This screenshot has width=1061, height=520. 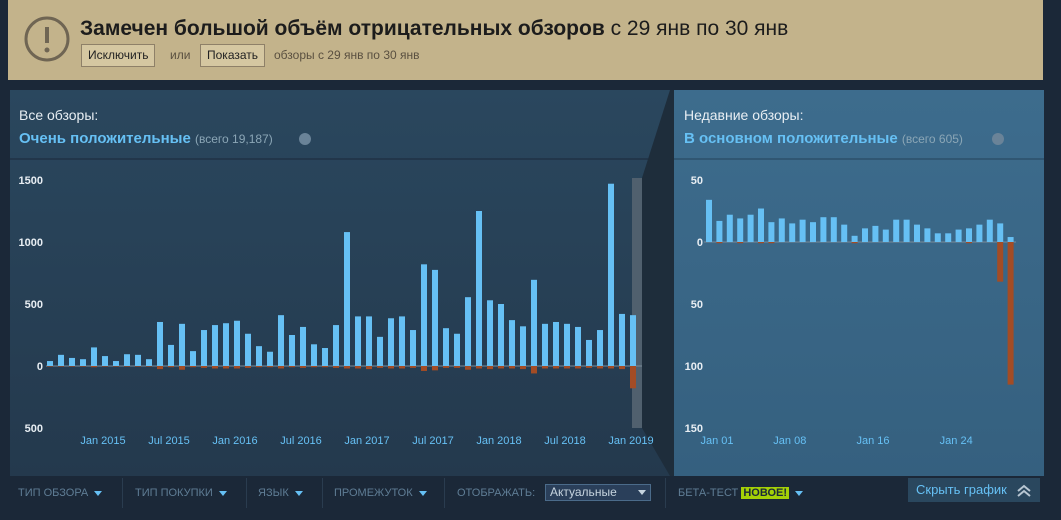 I want to click on x-tick-label: Jan 2016, so click(x=234, y=441).